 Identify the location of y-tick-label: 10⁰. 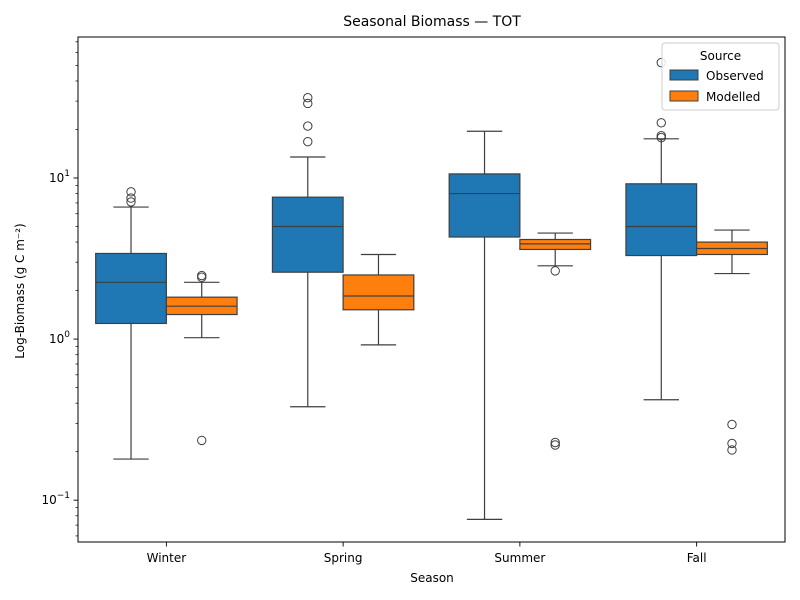
(59, 338).